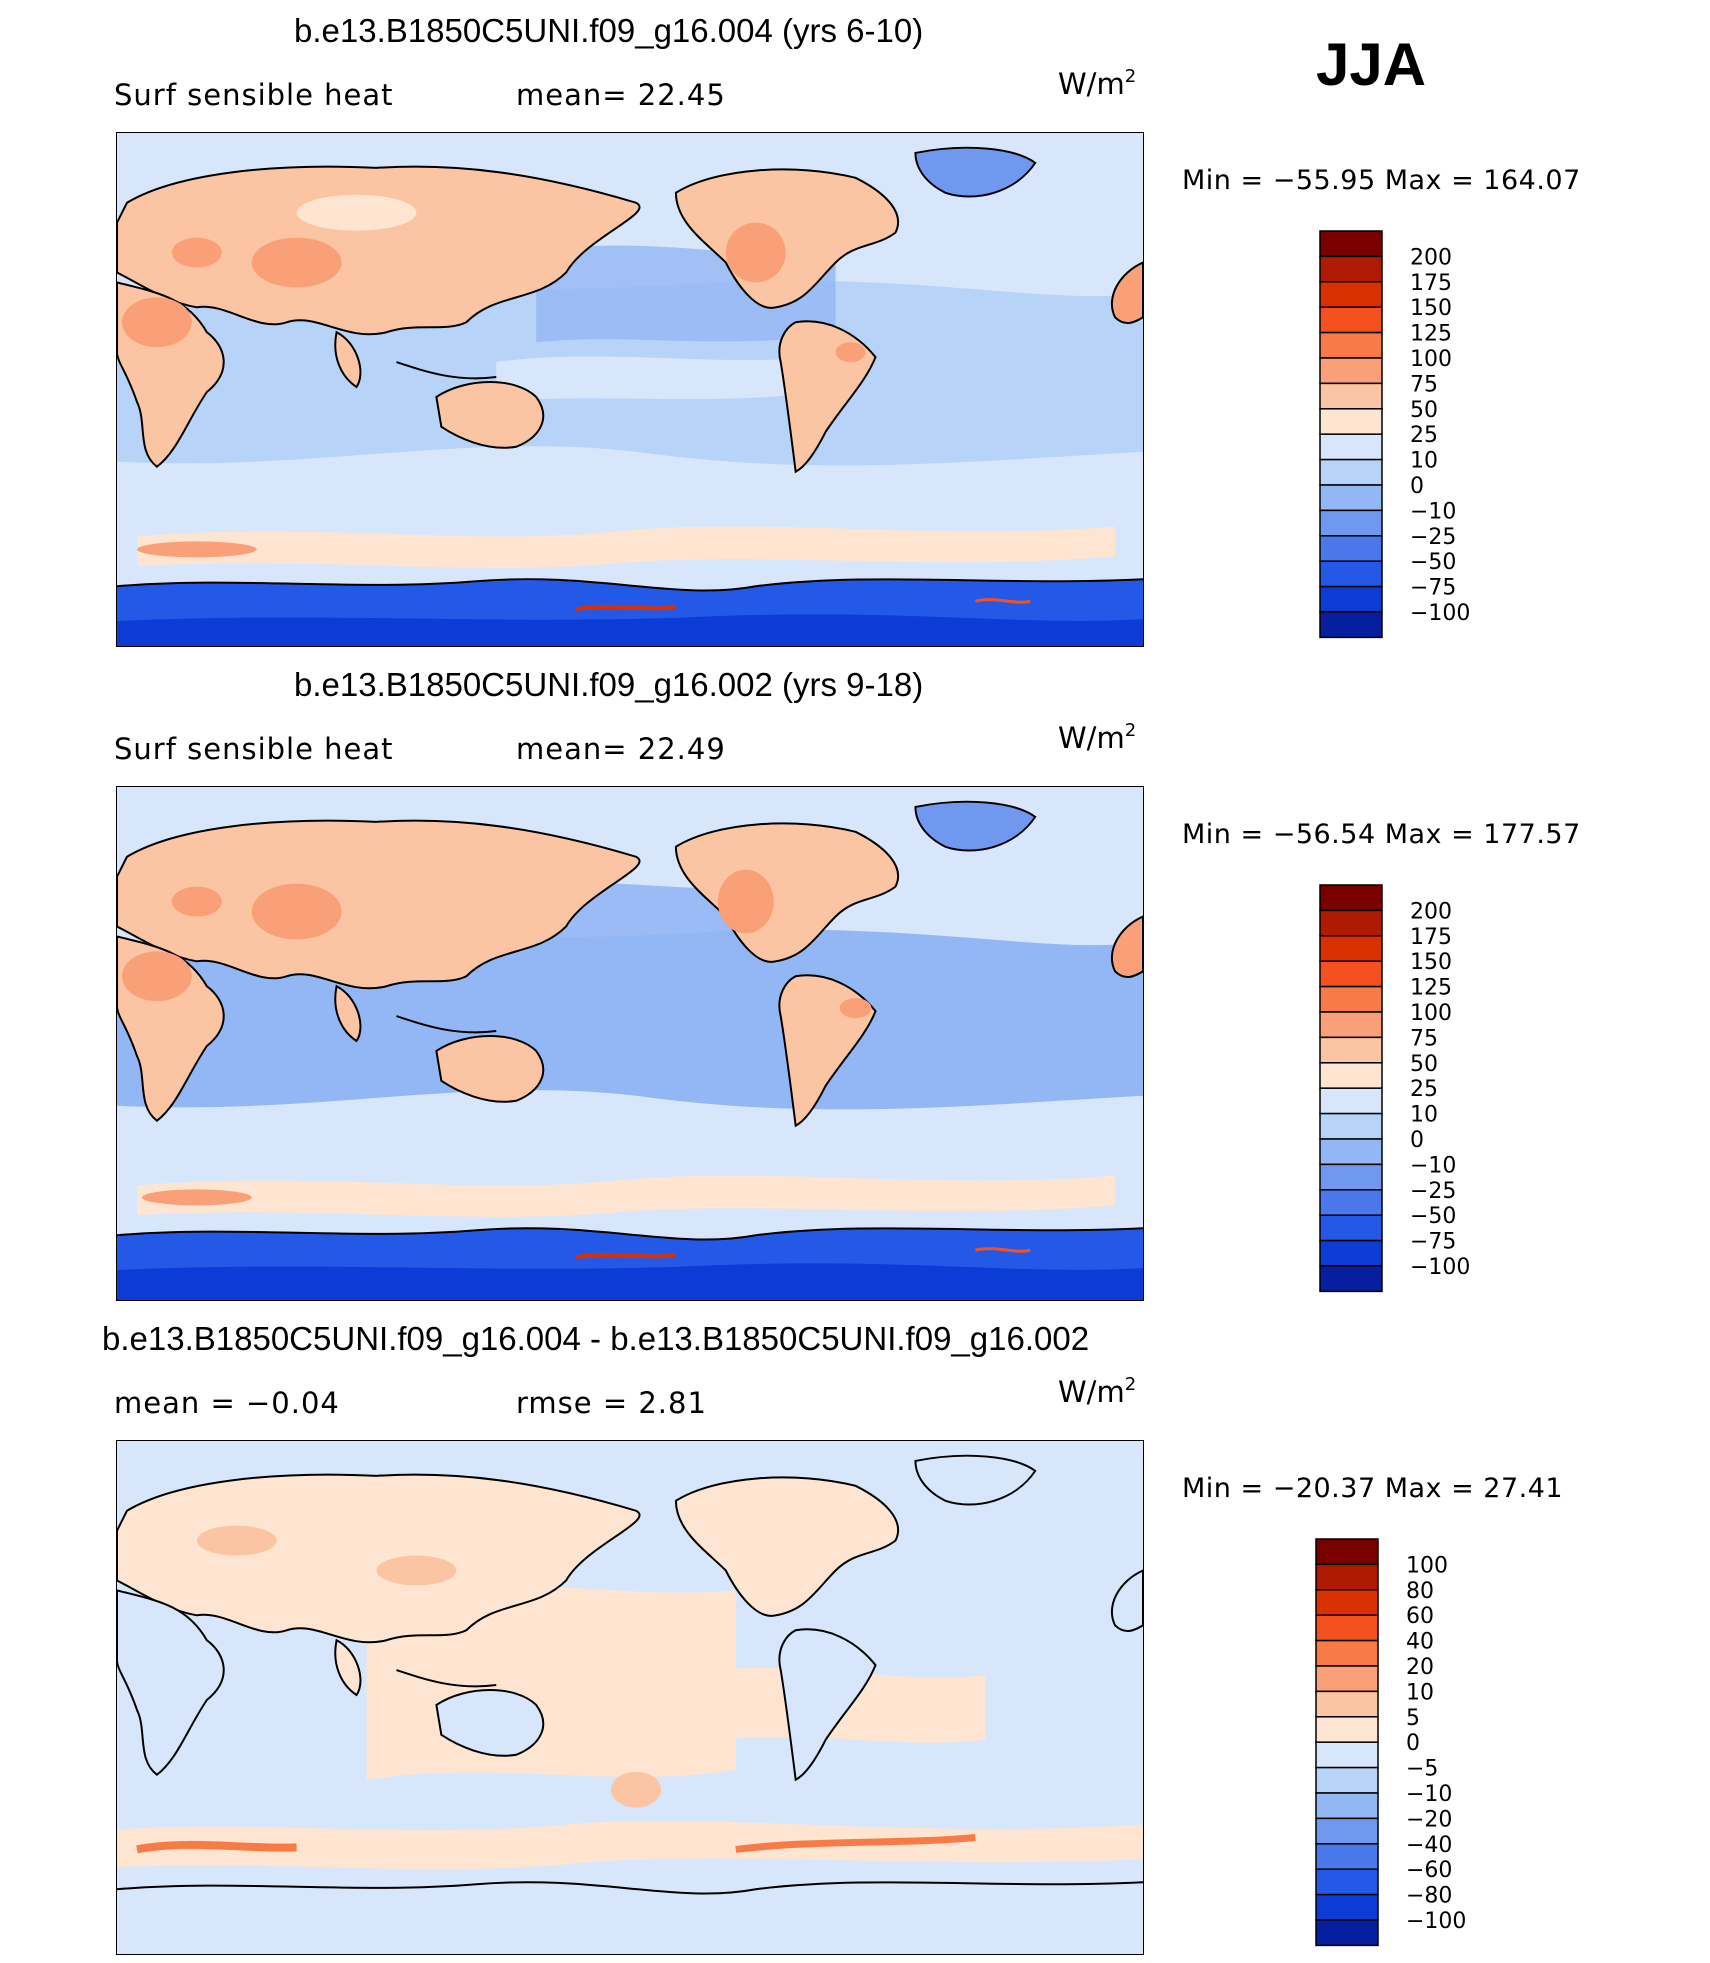  Describe the element at coordinates (1429, 1845) in the screenshot. I see `colorbar-tick-label: −40` at that location.